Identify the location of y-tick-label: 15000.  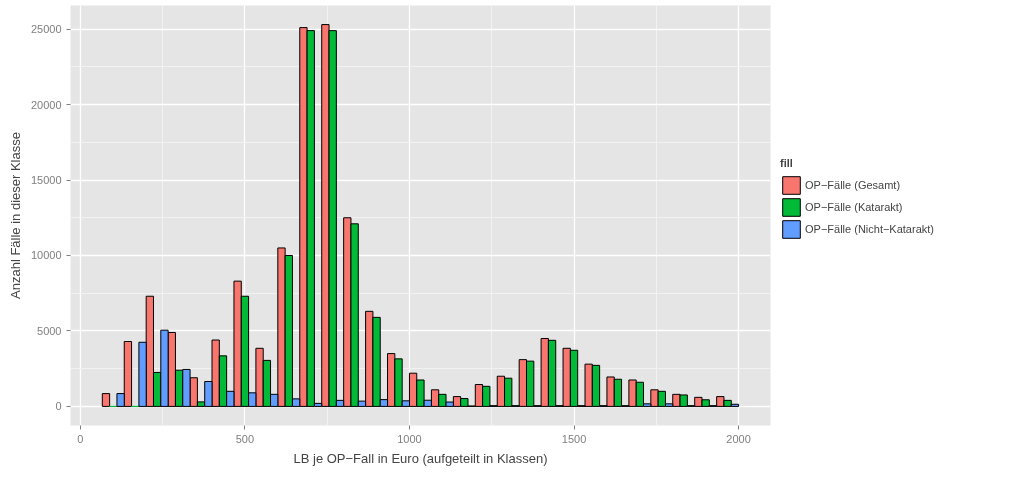
(46, 180).